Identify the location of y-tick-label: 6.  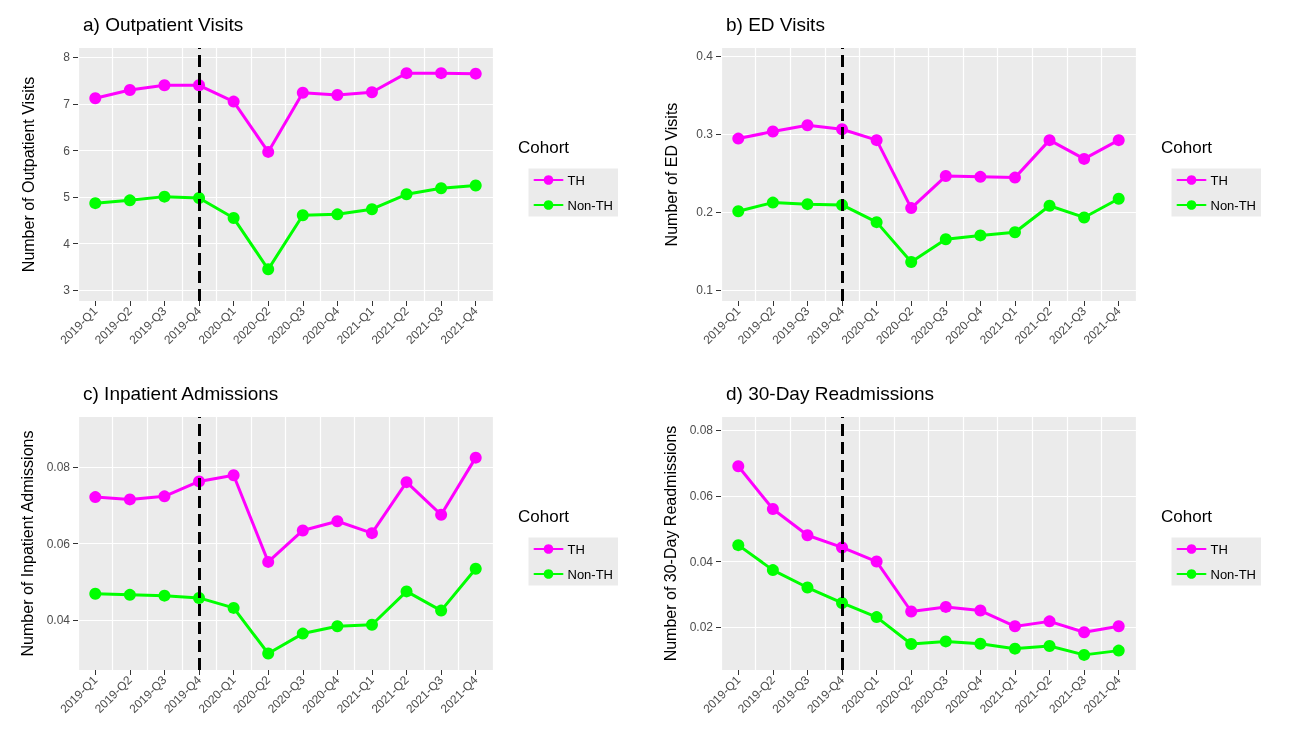
(67, 150).